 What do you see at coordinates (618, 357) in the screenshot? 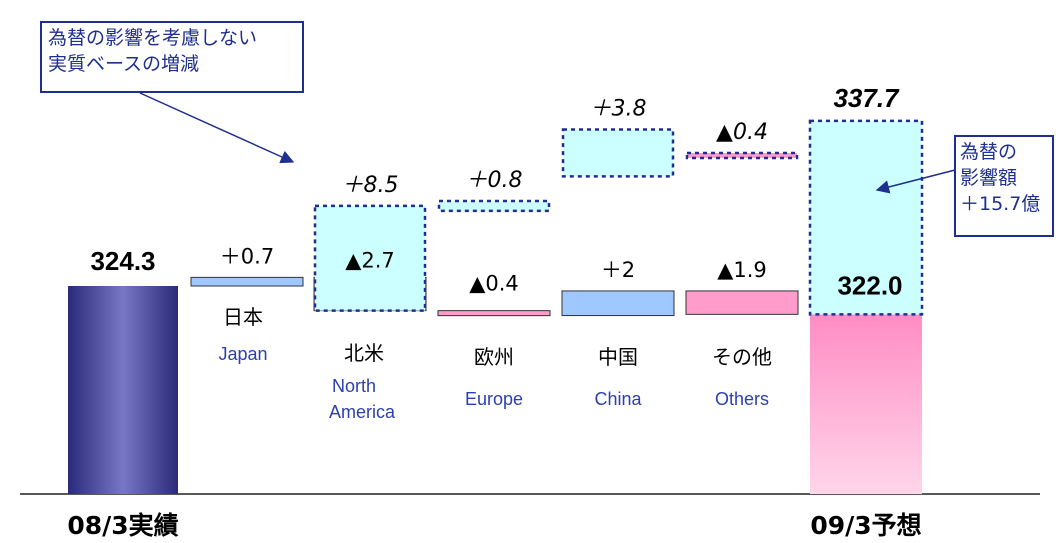
I see `category-jp-label-3: 中国` at bounding box center [618, 357].